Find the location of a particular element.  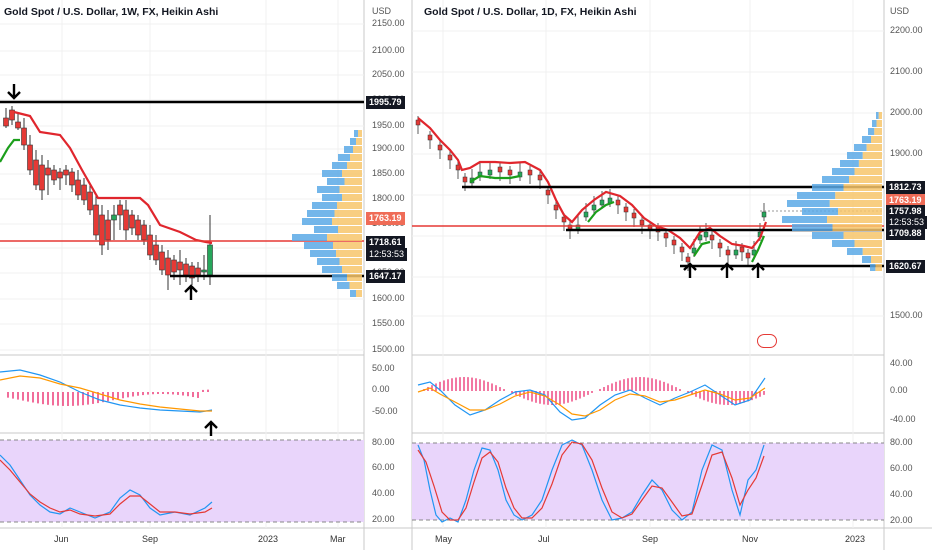

left-support-tag: 1647.17 is located at coordinates (385, 276).